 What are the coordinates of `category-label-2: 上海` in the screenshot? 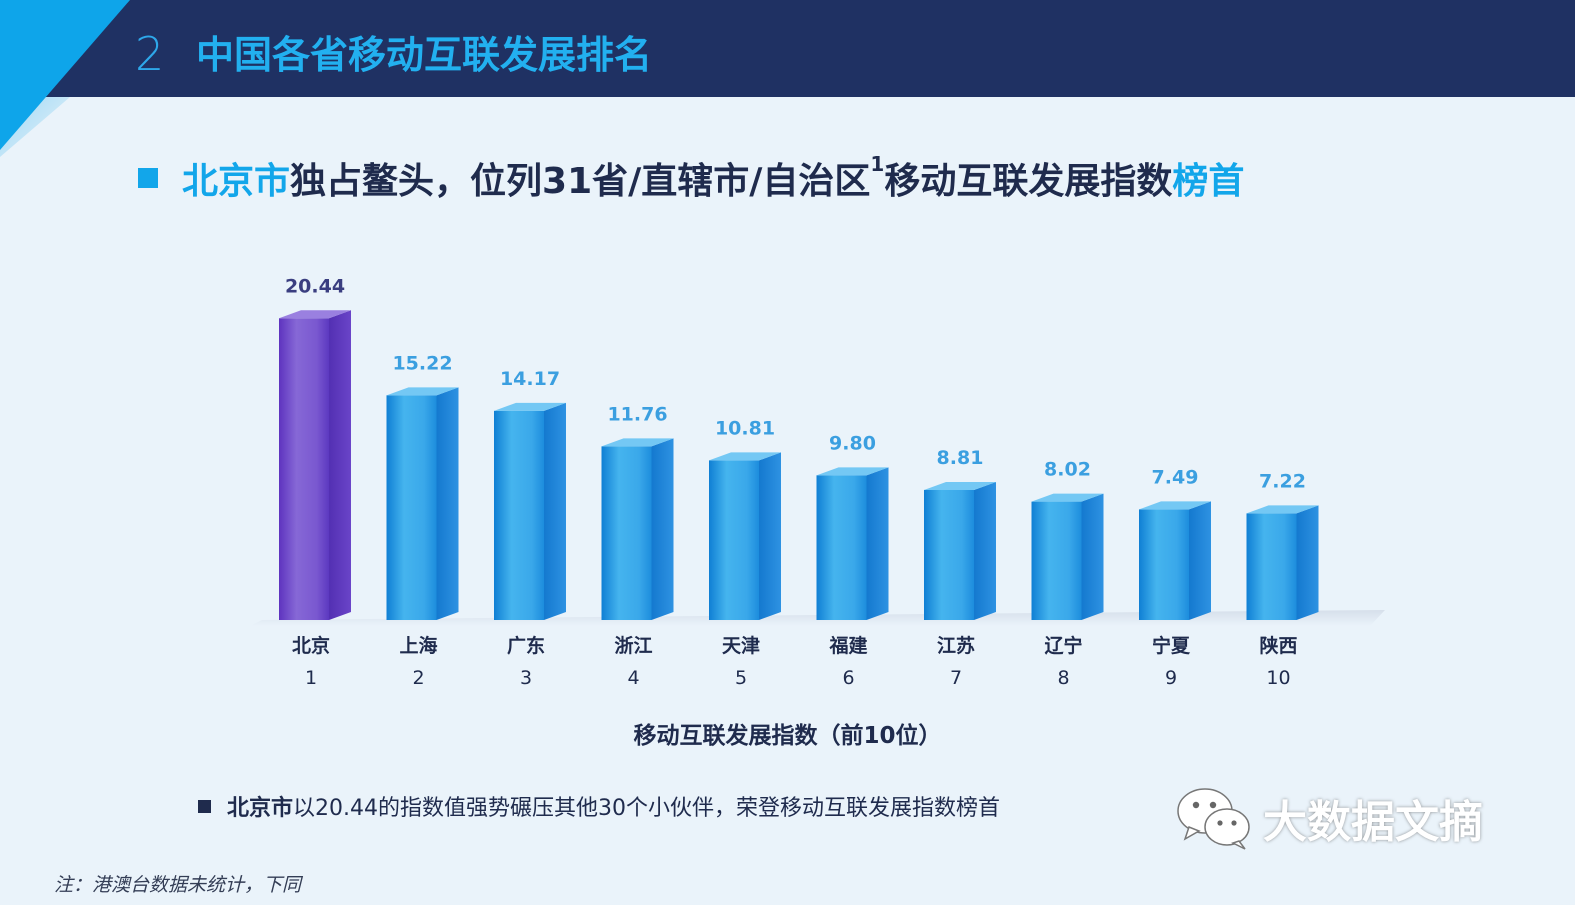 It's located at (418, 645).